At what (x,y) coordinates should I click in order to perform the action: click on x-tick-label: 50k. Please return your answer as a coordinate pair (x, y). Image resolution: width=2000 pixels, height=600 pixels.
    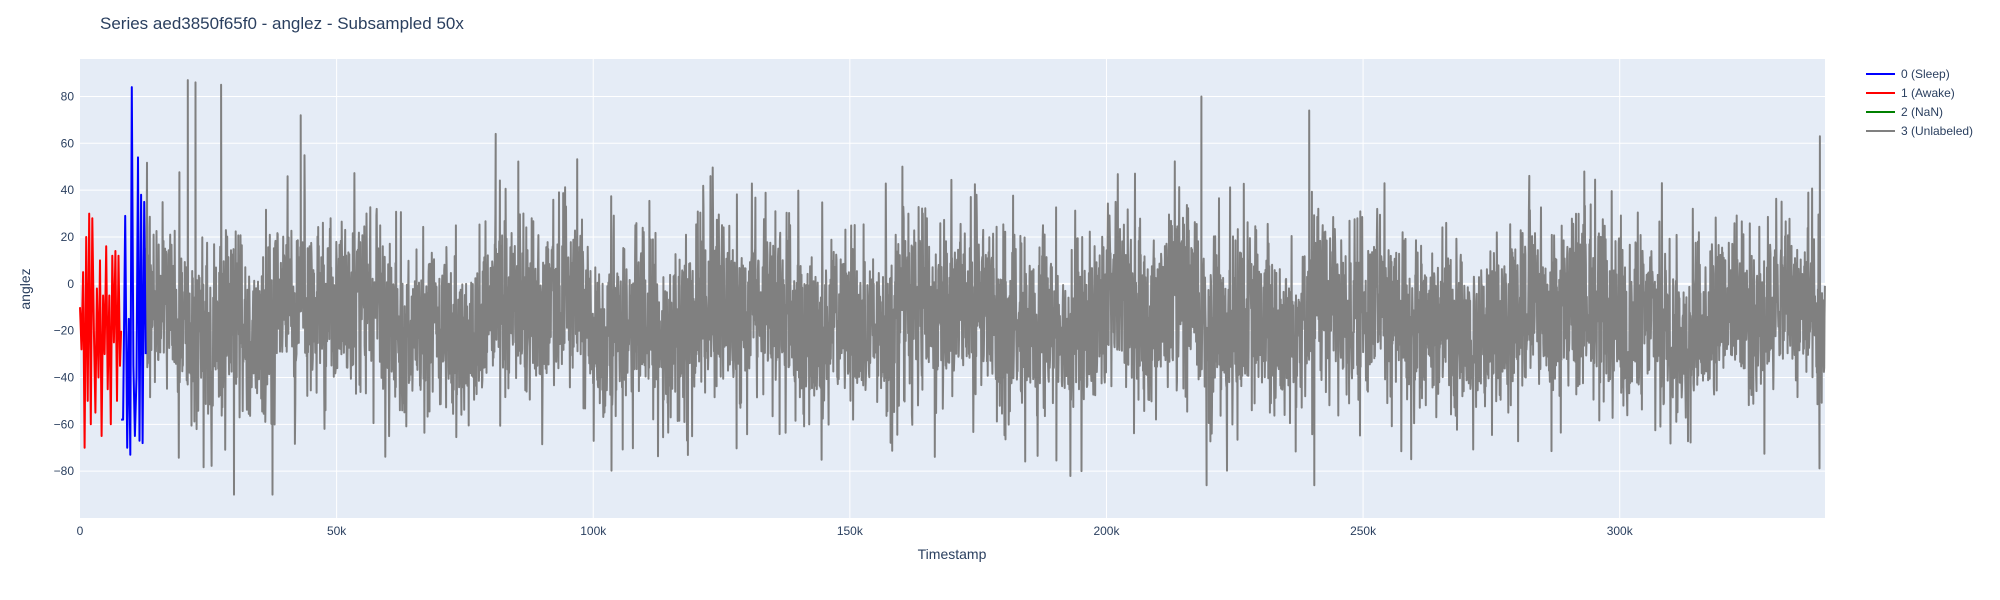
    Looking at the image, I should click on (337, 531).